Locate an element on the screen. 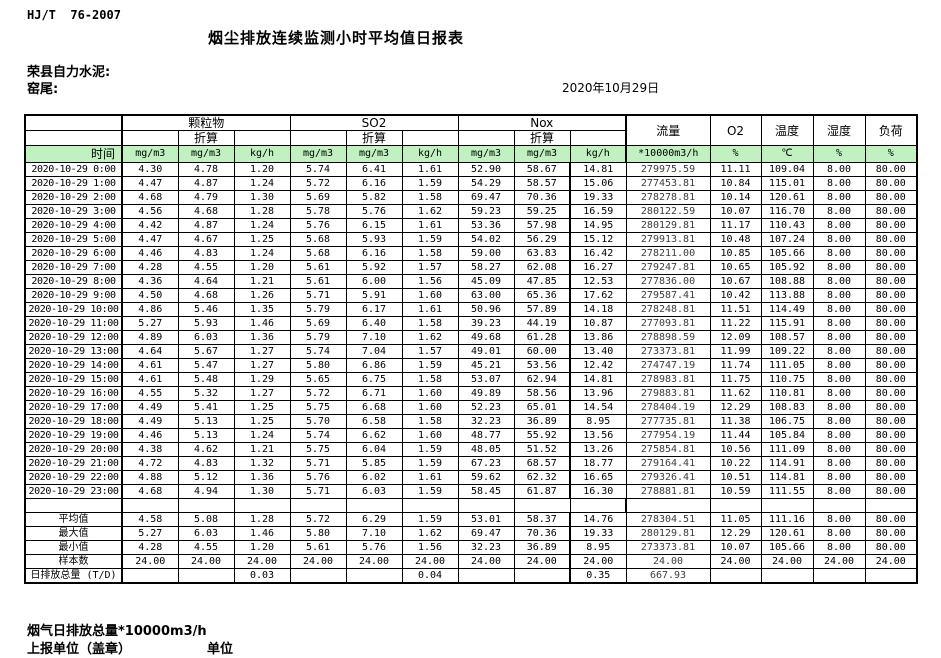 This screenshot has height=658, width=941. value-cell: 5.48 is located at coordinates (206, 379).